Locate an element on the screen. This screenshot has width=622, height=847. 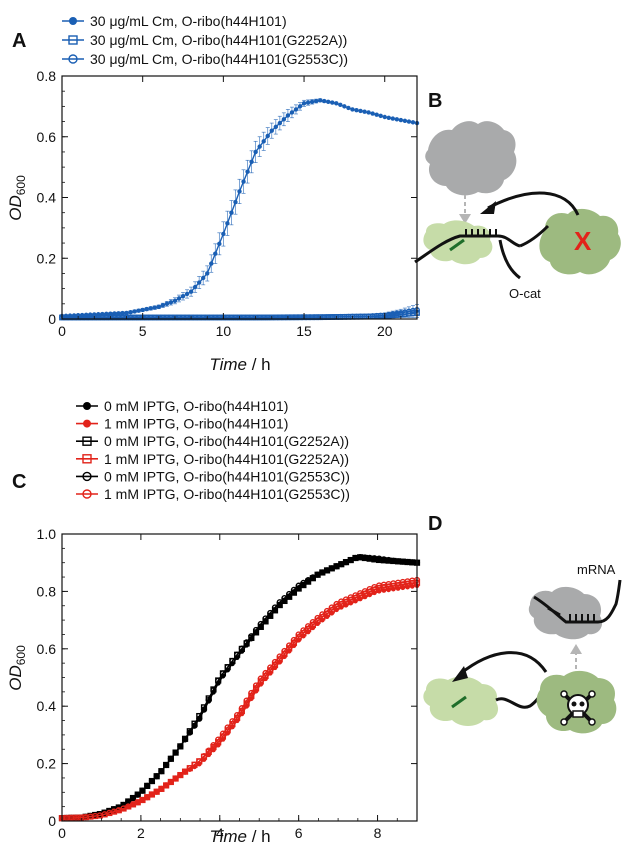
x-tick-label: 2 is located at coordinates (141, 833).